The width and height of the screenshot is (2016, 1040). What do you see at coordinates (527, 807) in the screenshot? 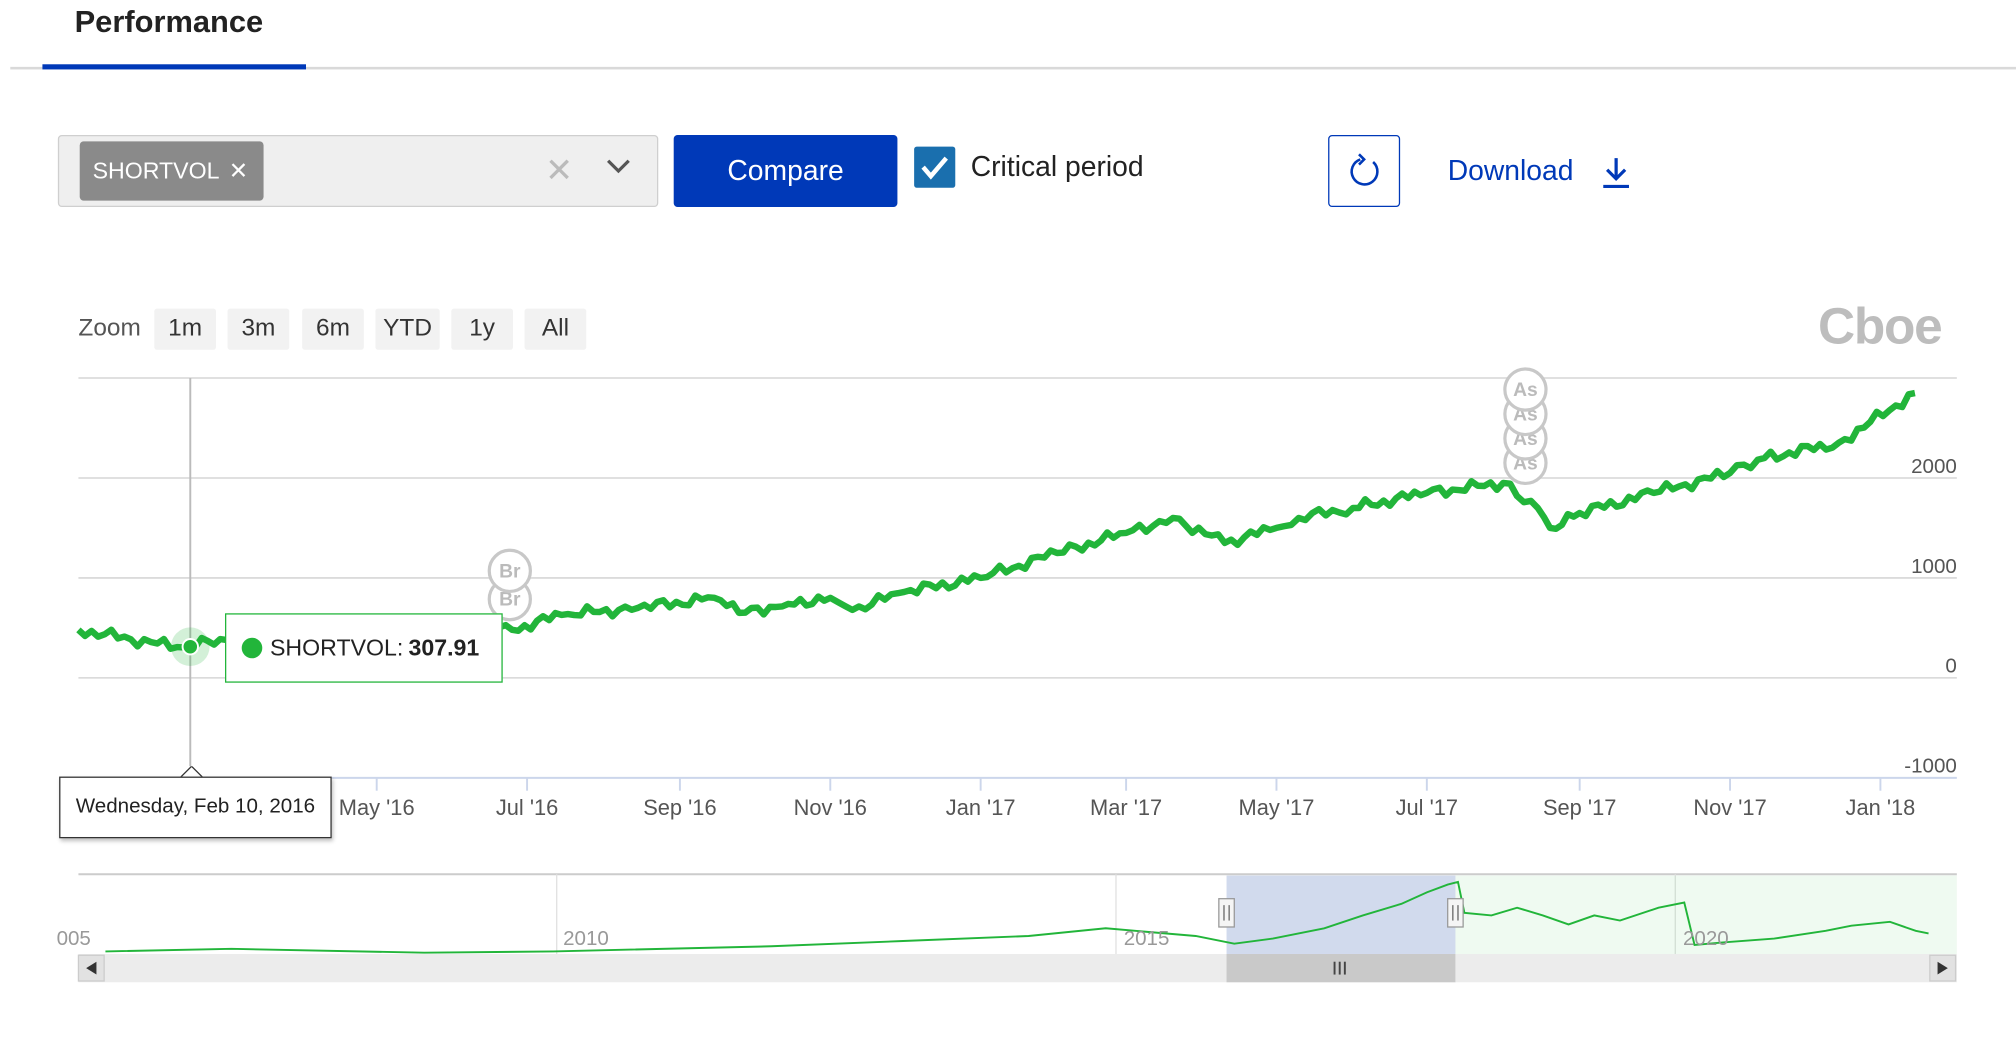
I see `x-tick-label: Jul '16` at bounding box center [527, 807].